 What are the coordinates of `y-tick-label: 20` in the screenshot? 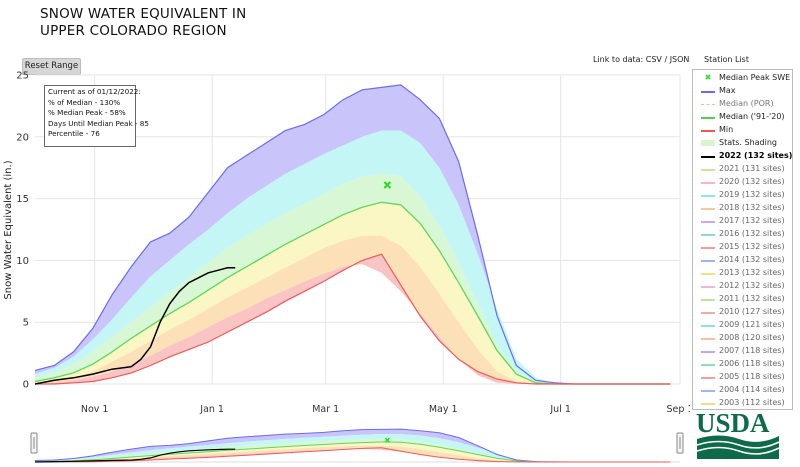 It's located at (22, 137).